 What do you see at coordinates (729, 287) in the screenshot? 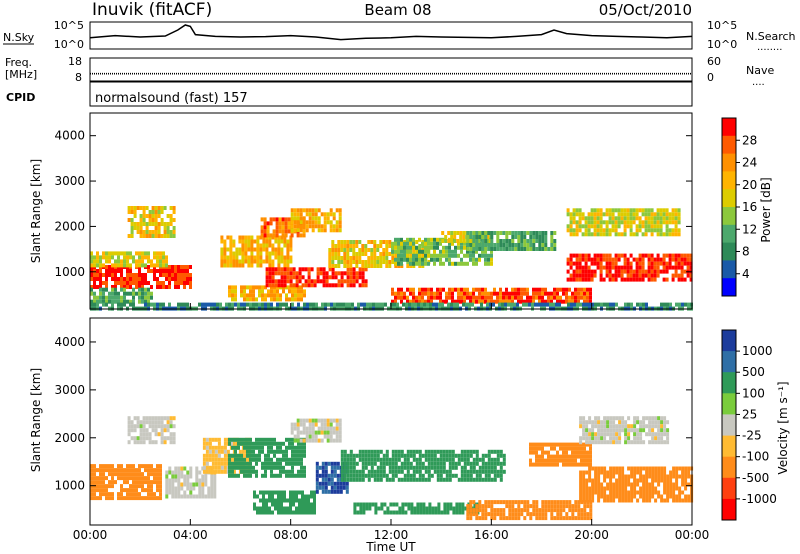
I see `colorbar-swatch` at bounding box center [729, 287].